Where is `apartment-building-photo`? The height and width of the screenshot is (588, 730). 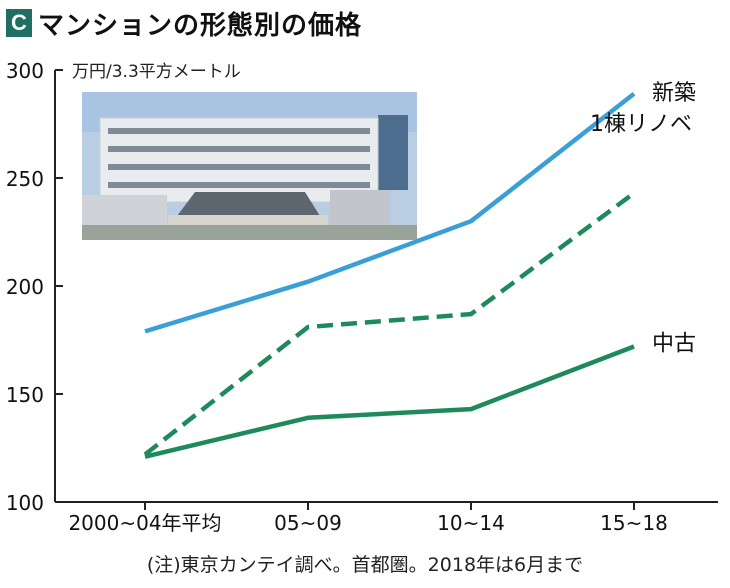 apartment-building-photo is located at coordinates (249, 166).